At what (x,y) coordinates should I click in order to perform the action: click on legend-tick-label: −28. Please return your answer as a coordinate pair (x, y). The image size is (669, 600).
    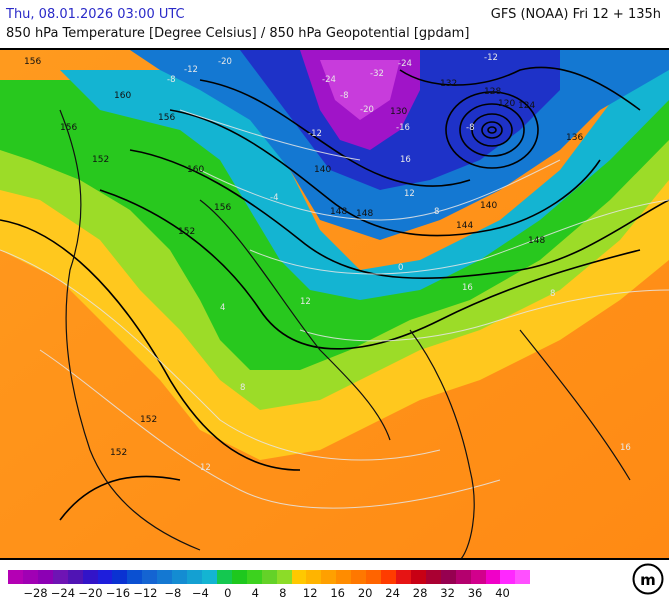
    Looking at the image, I should click on (35, 593).